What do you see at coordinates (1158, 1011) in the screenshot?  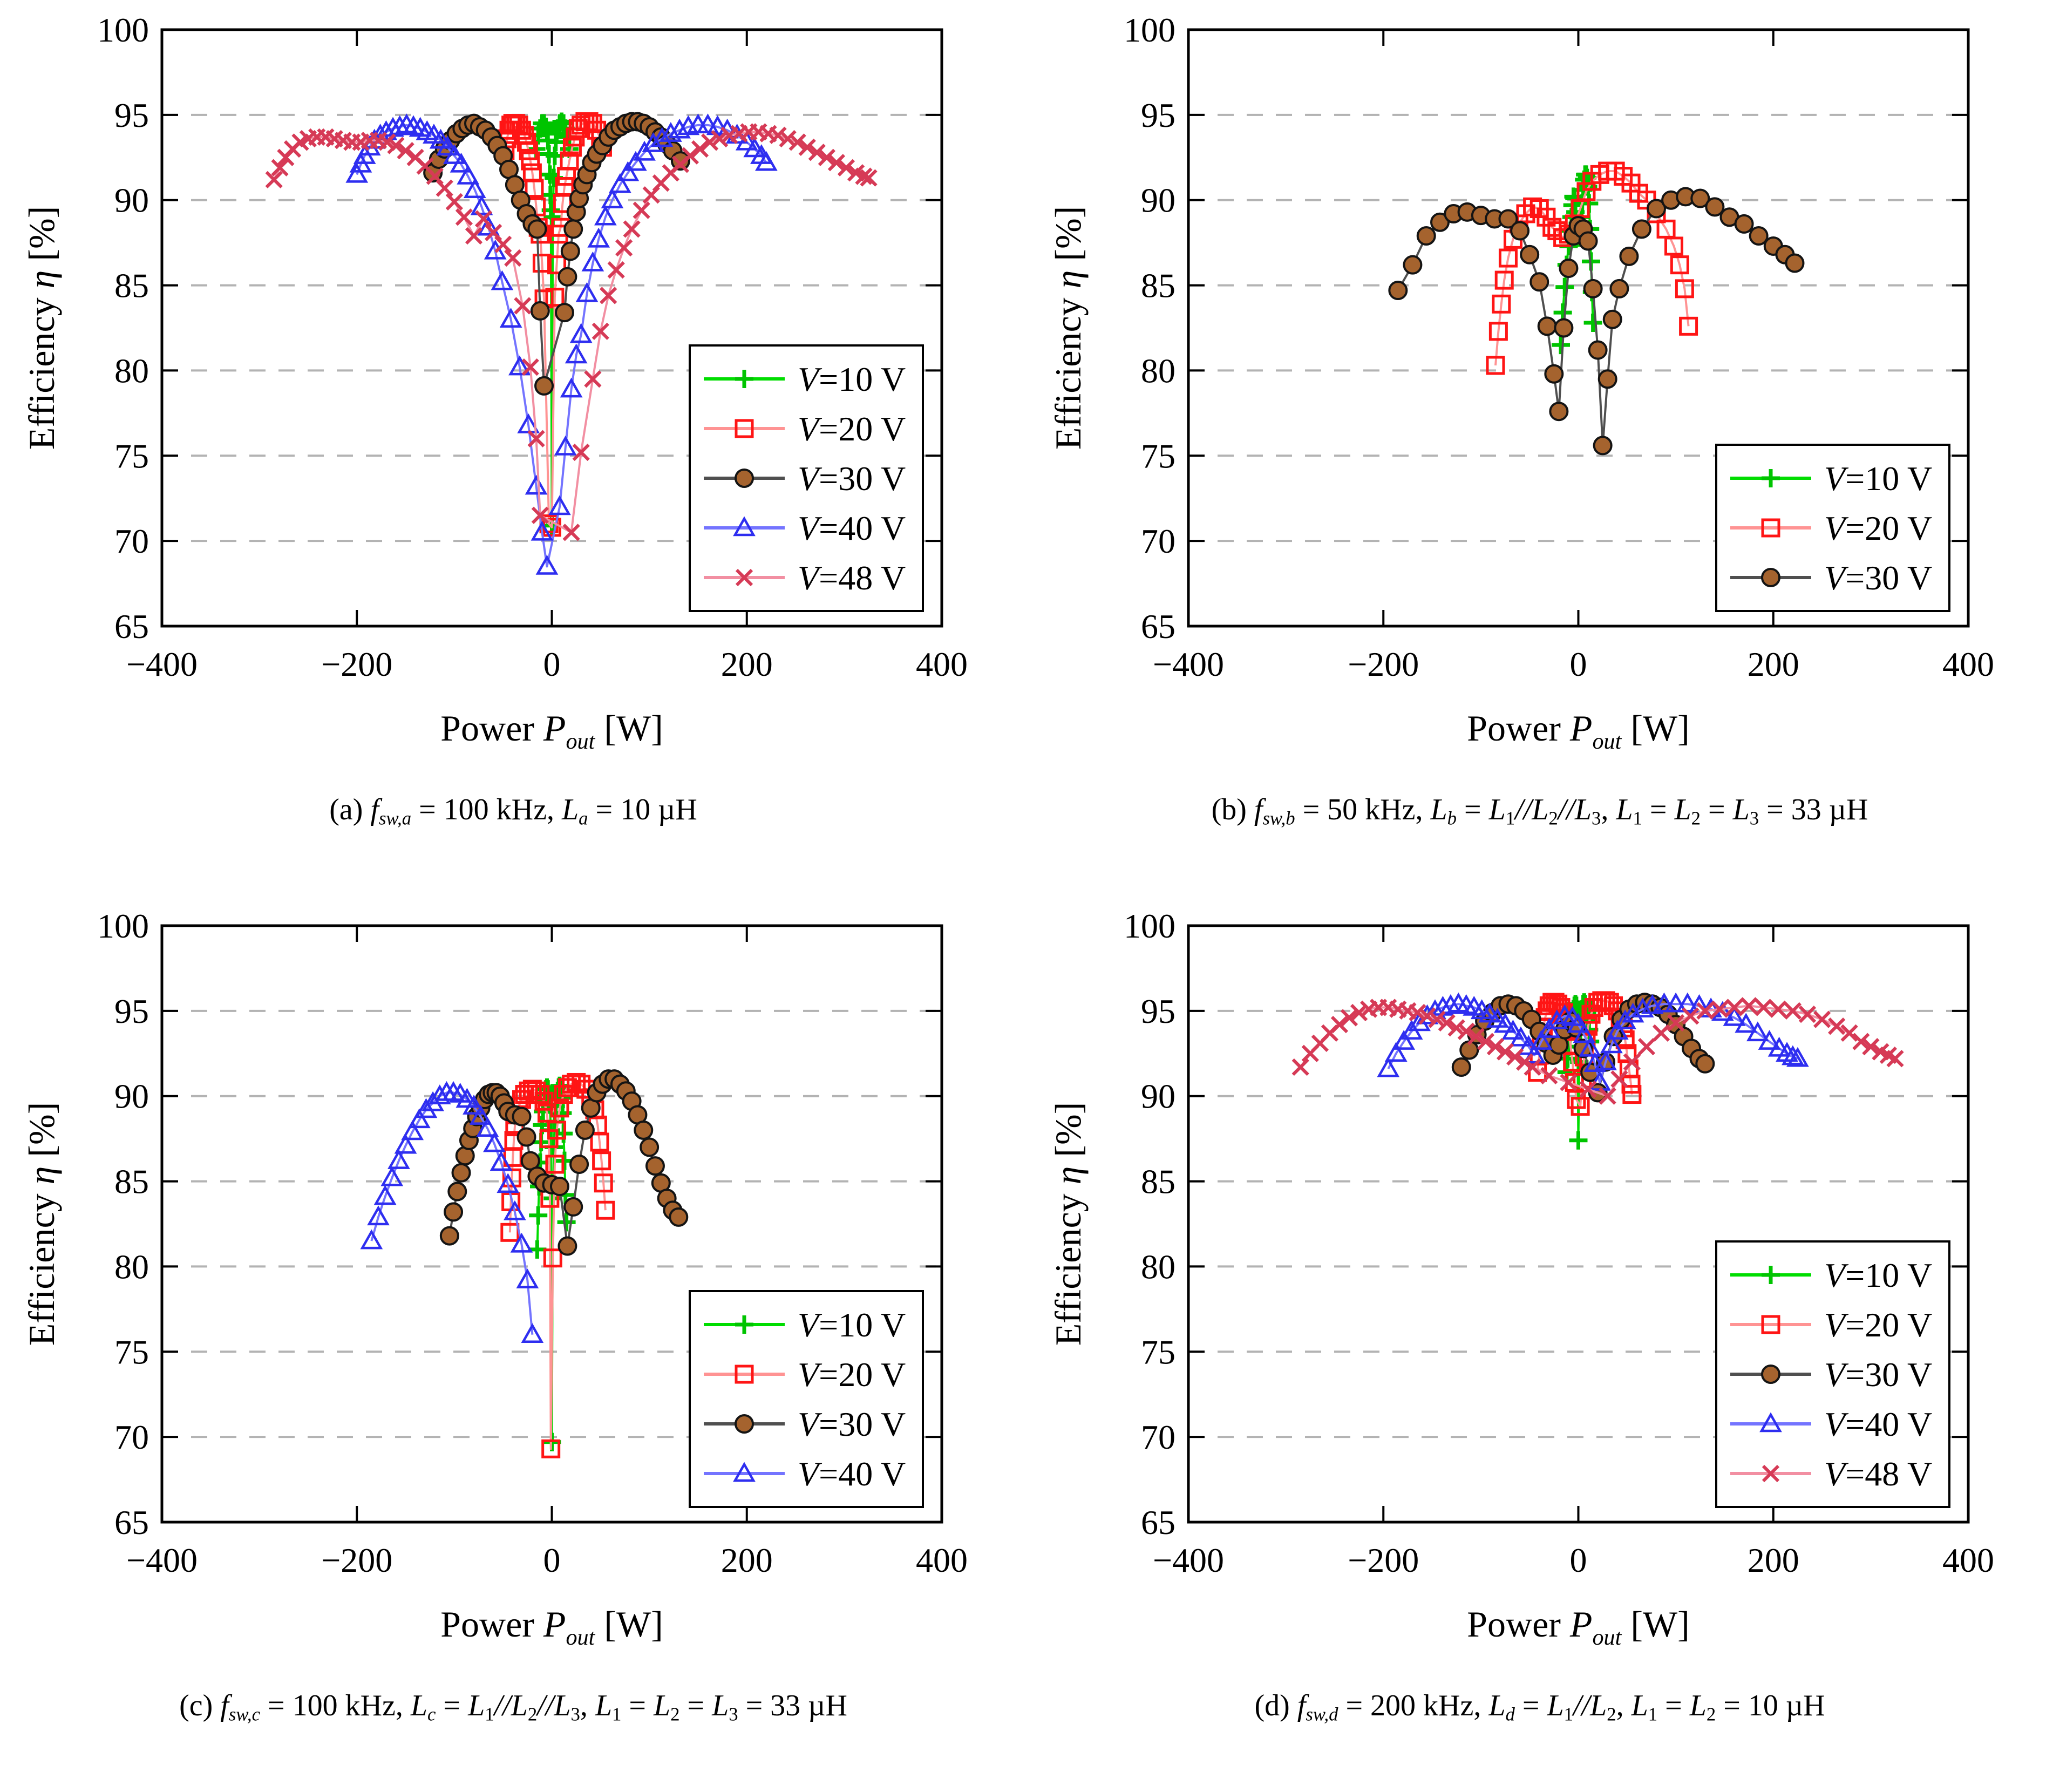 I see `y-tick-label: 95` at bounding box center [1158, 1011].